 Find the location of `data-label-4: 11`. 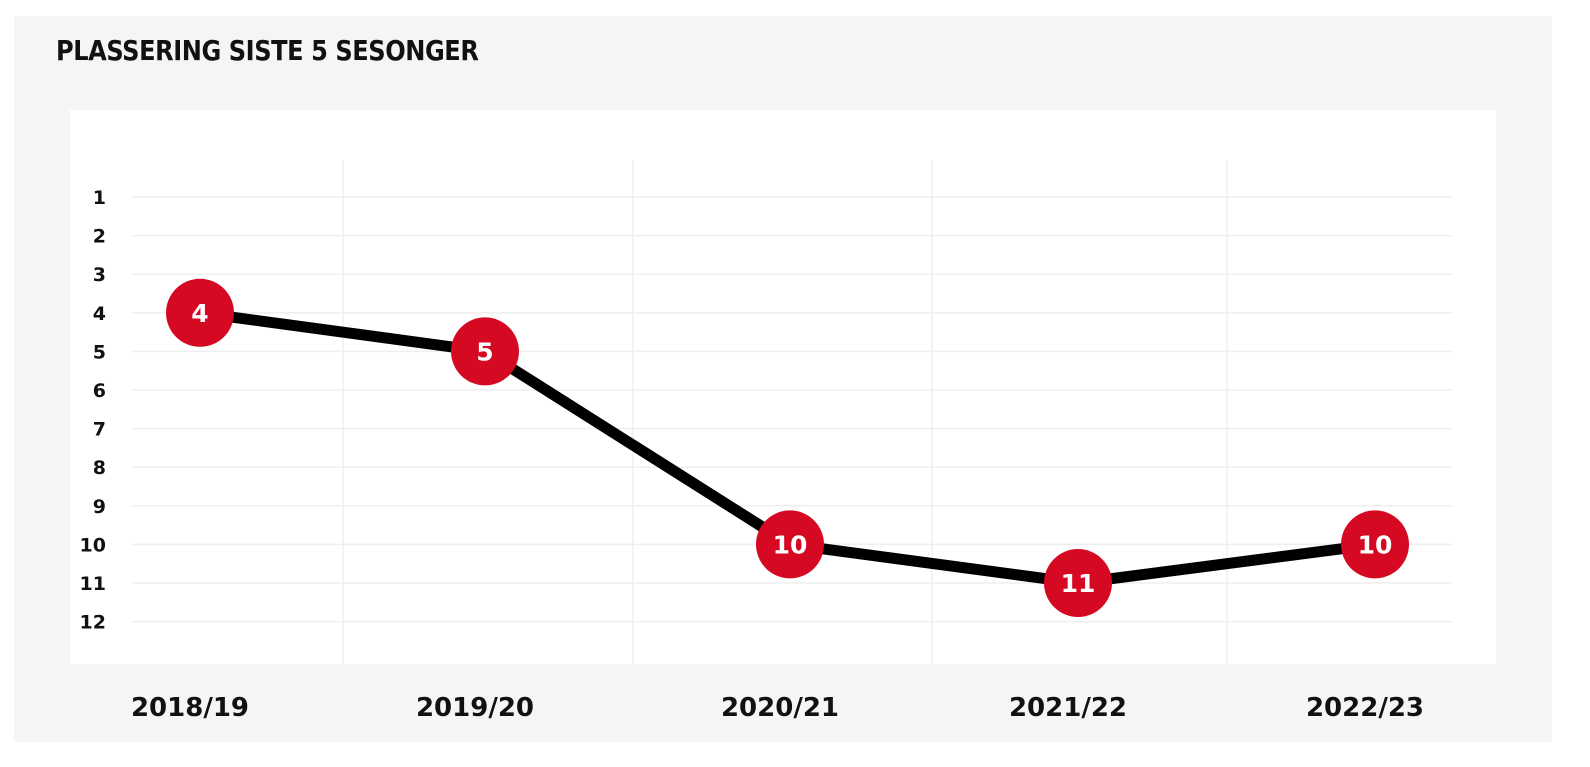

data-label-4: 11 is located at coordinates (1078, 583).